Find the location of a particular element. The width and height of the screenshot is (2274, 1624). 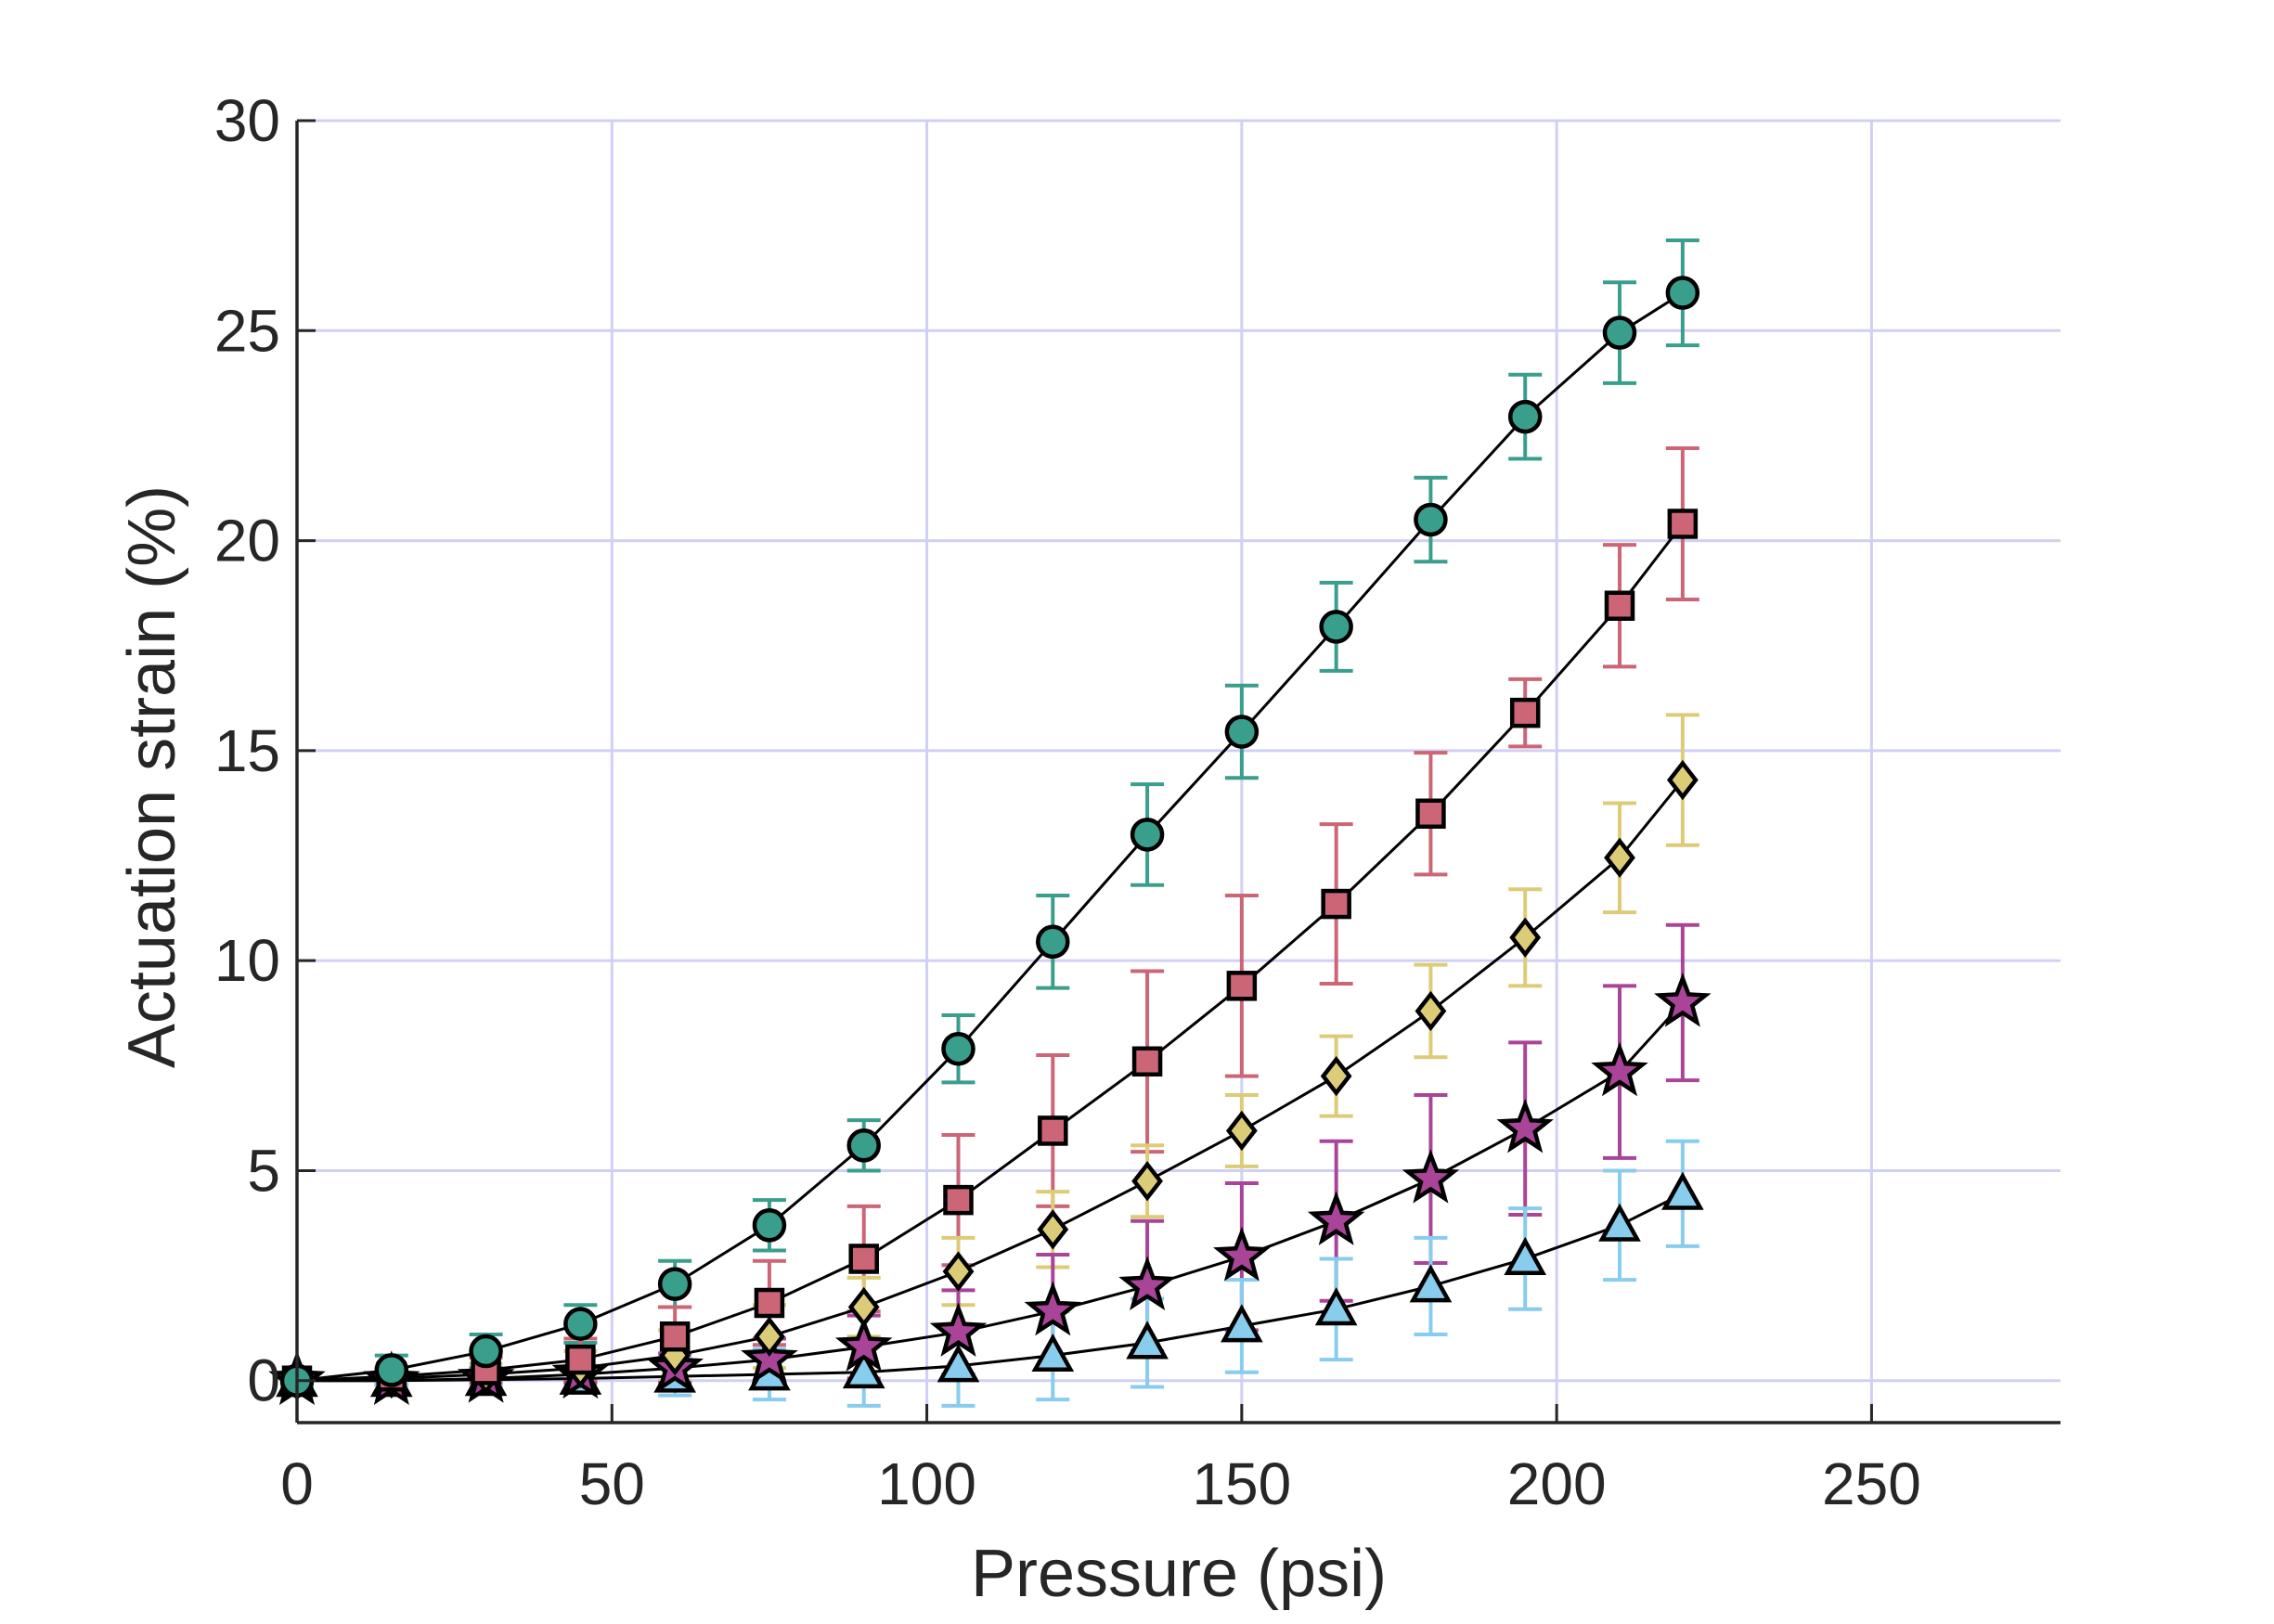

y-tick-label: 25 is located at coordinates (247, 331).